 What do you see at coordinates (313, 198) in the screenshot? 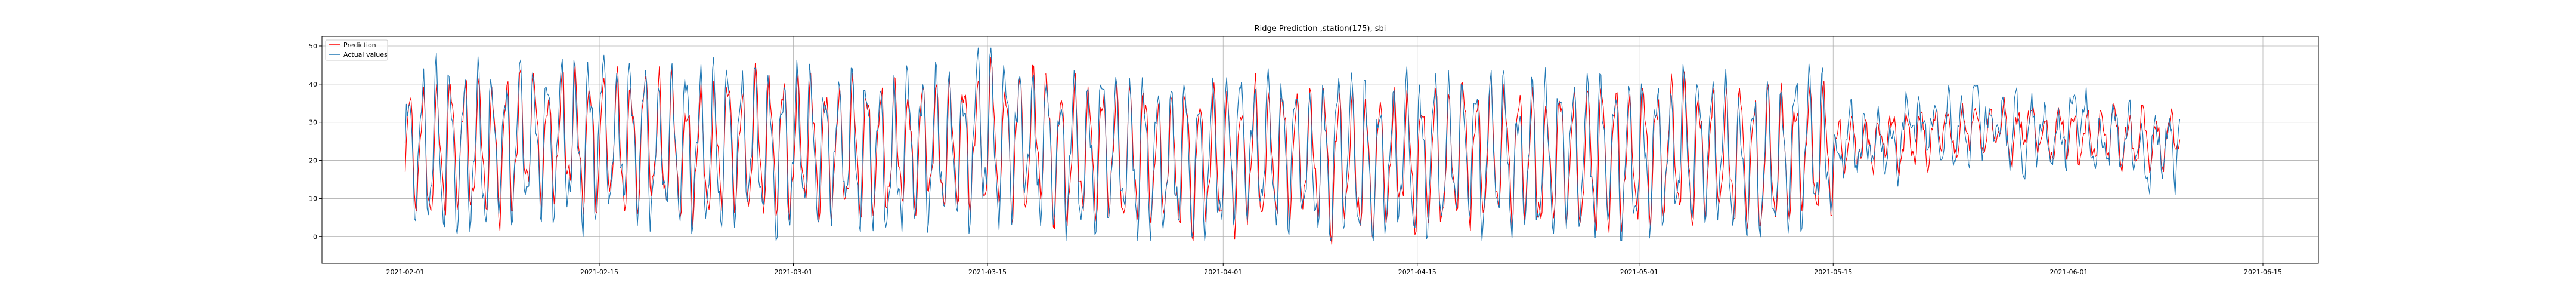
I see `y-tick-label: 10` at bounding box center [313, 198].